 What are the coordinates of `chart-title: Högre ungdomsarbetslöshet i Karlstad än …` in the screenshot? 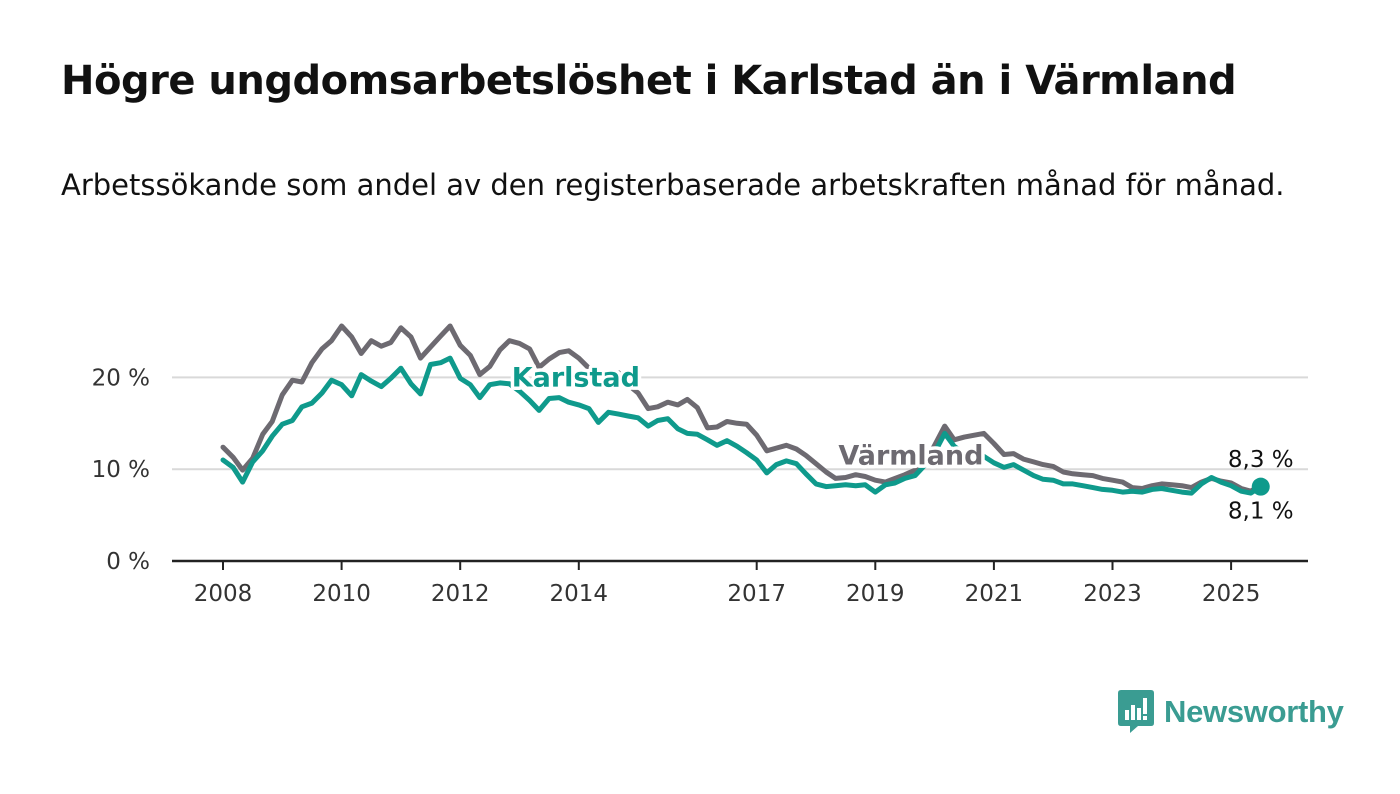 It's located at (649, 81).